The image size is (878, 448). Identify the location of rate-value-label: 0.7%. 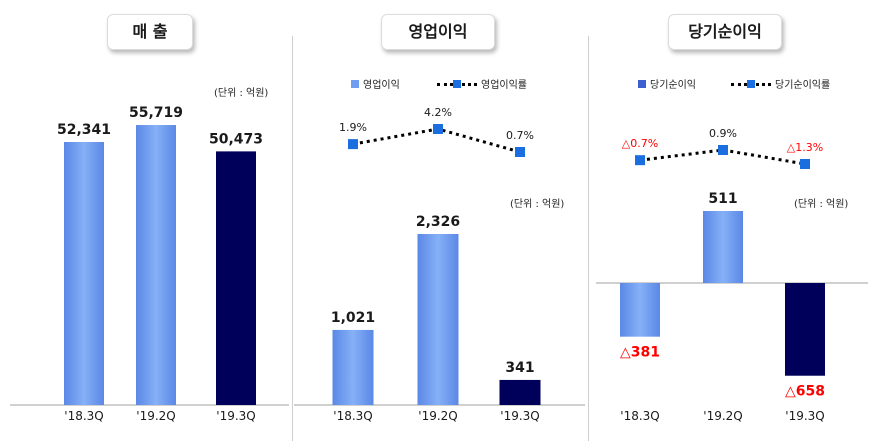
(520, 135).